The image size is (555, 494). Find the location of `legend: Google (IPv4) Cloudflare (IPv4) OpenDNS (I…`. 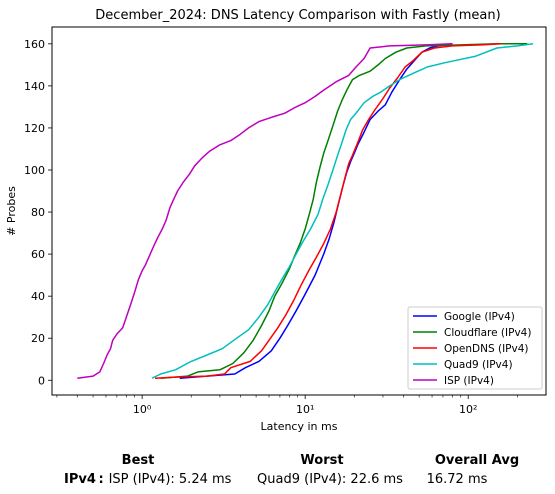

legend: Google (IPv4) Cloudflare (IPv4) OpenDNS (I… is located at coordinates (475, 348).